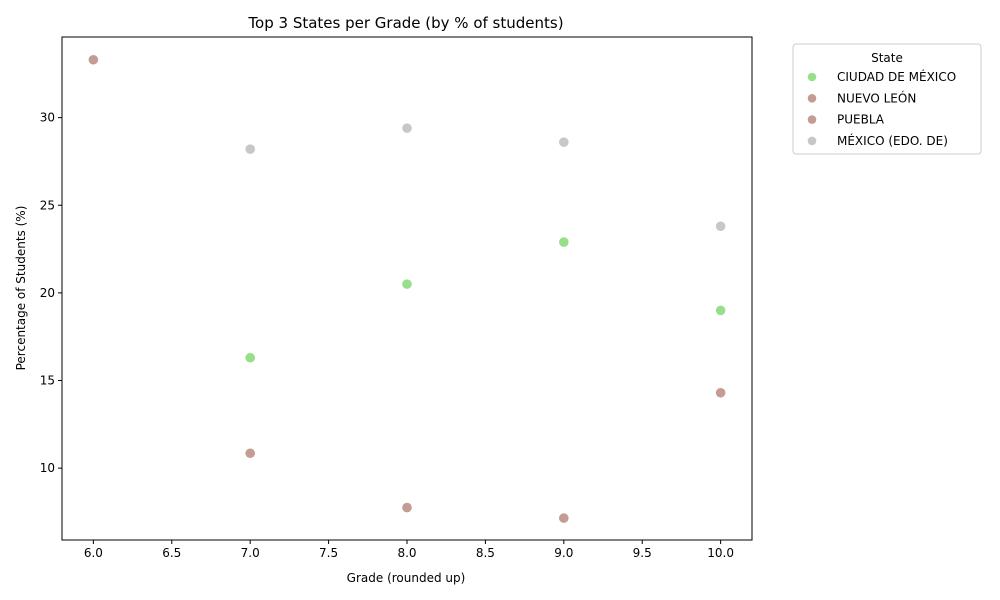  I want to click on x-tick-label: 10.0, so click(720, 553).